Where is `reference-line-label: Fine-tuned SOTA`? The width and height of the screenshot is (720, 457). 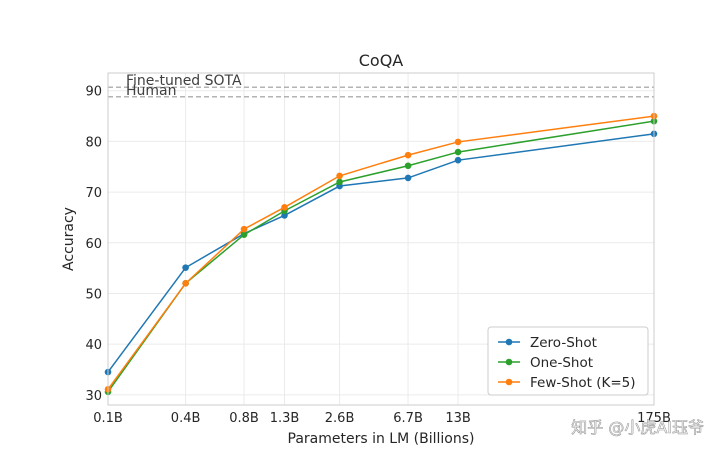 reference-line-label: Fine-tuned SOTA is located at coordinates (184, 81).